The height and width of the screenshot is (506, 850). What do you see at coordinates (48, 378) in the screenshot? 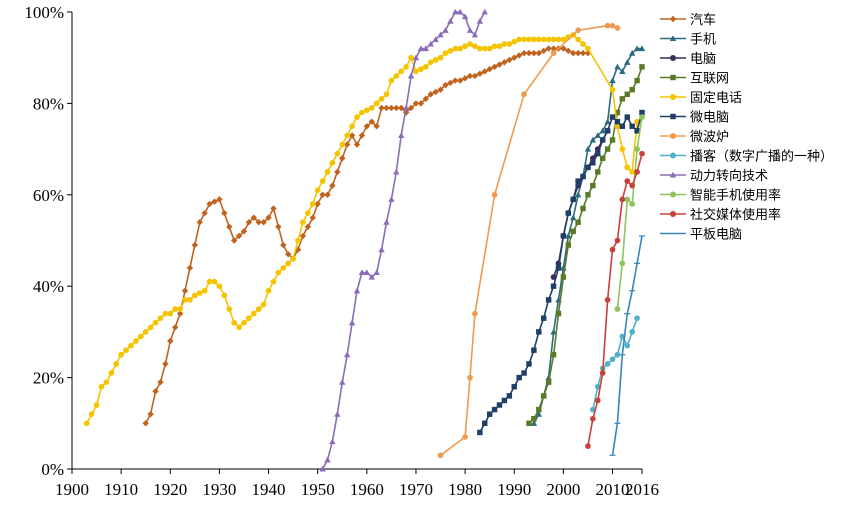
I see `y-tick-label: 20%` at bounding box center [48, 378].